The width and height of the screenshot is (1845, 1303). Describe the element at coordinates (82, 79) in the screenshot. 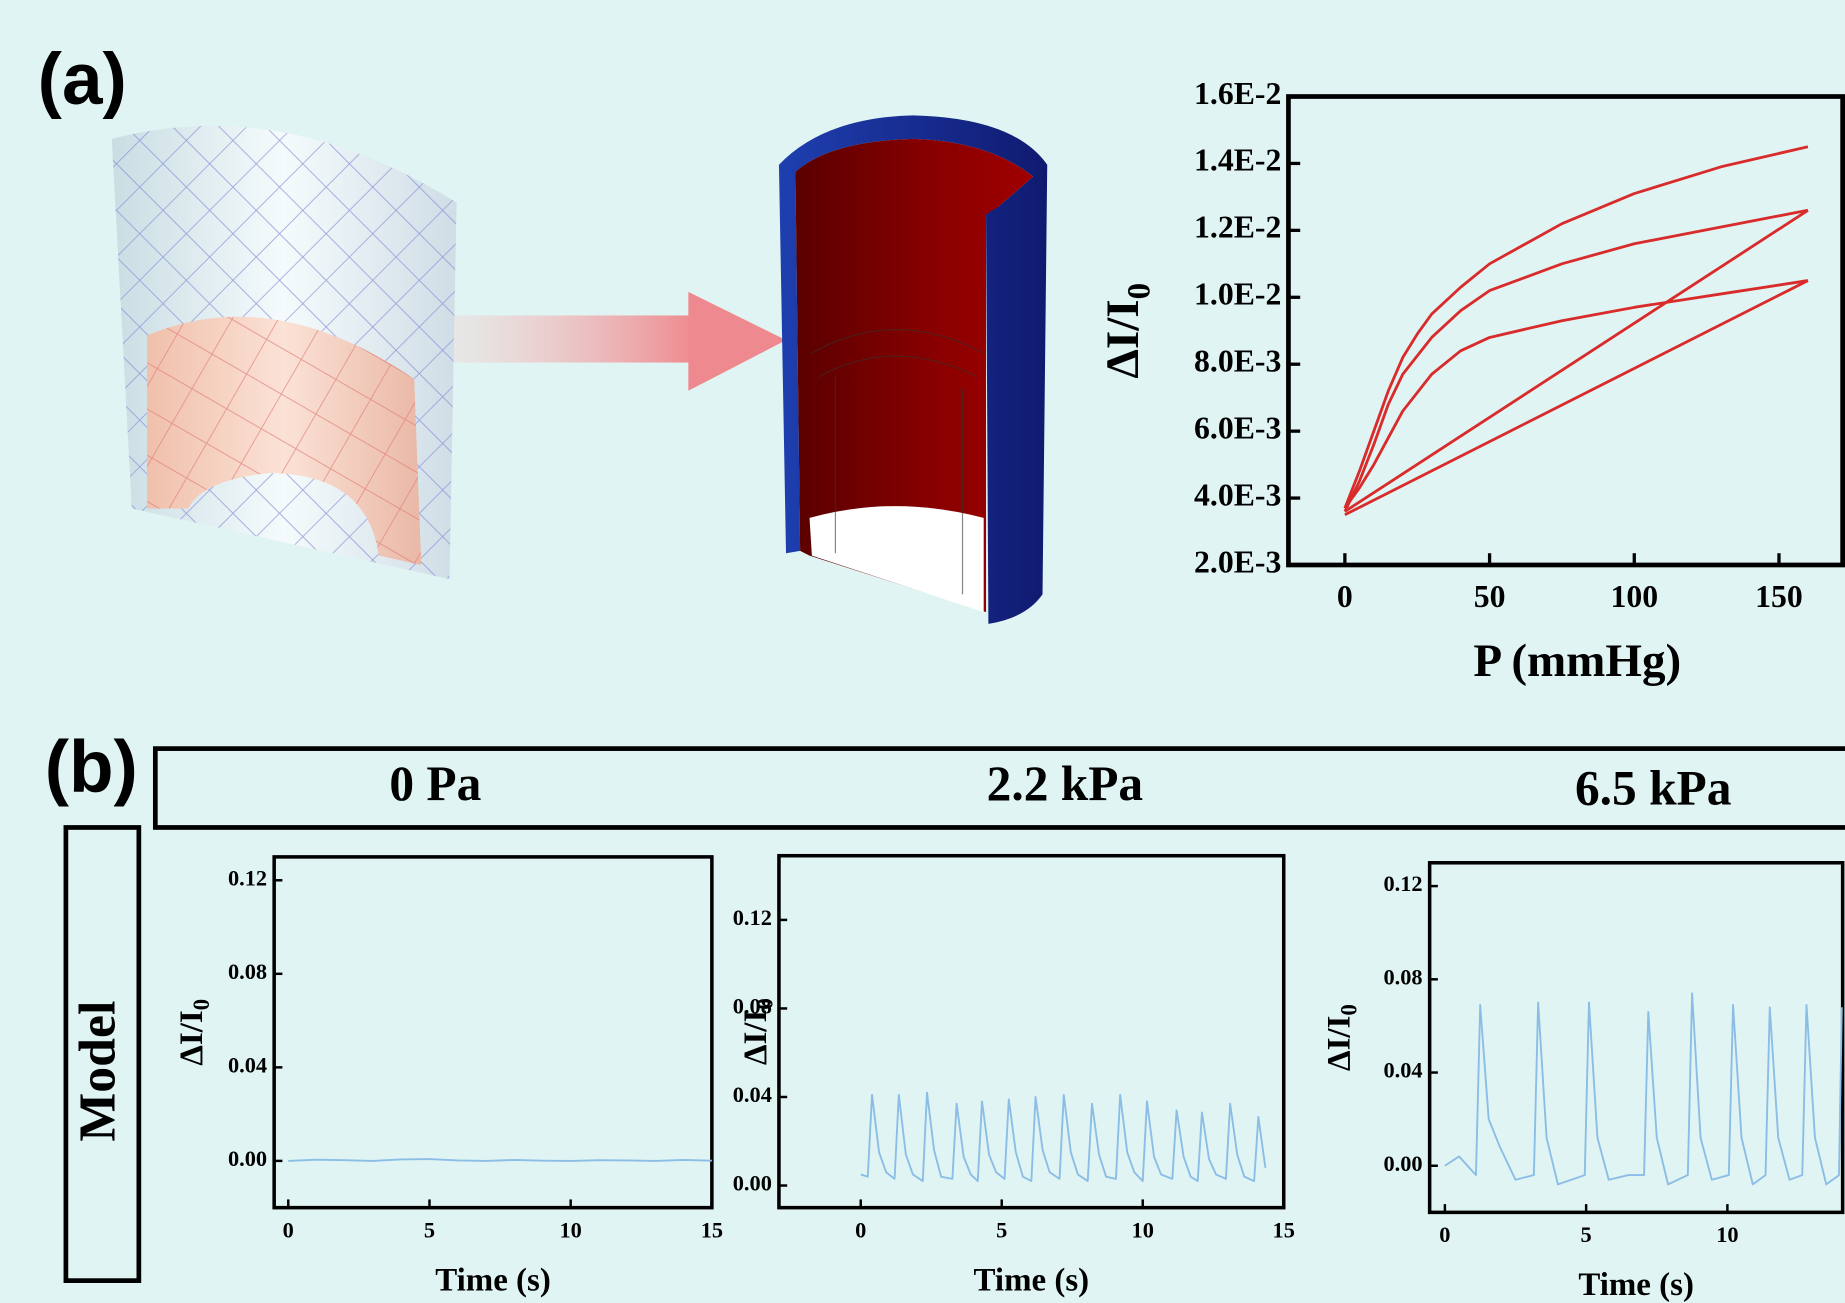

I see `panel-label: (a)` at that location.